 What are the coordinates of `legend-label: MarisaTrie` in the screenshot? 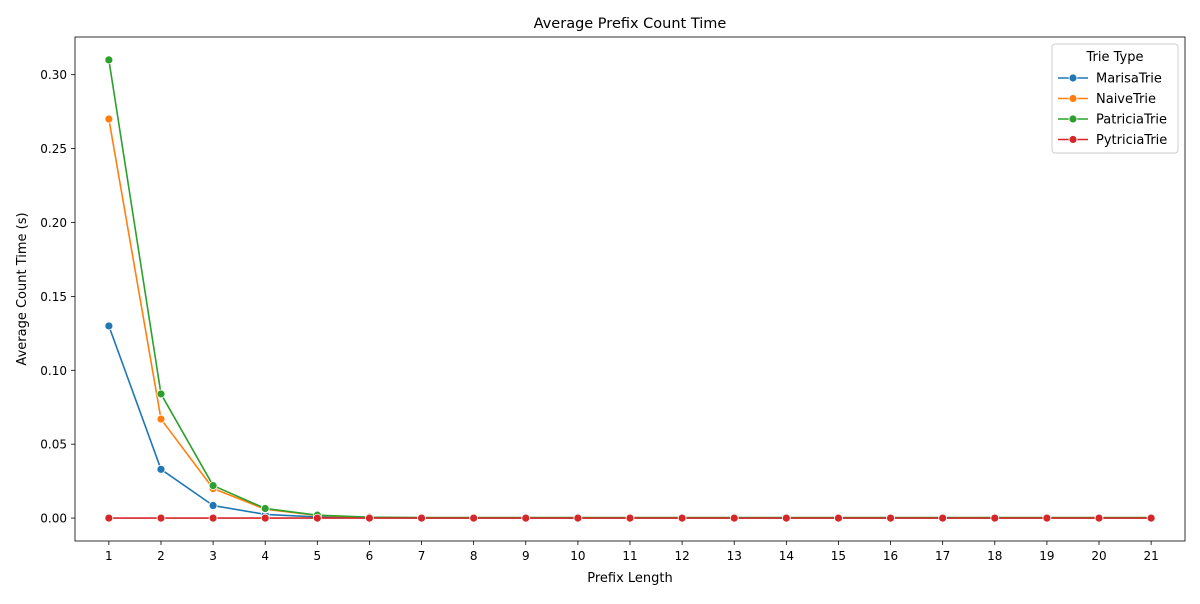 It's located at (1129, 79).